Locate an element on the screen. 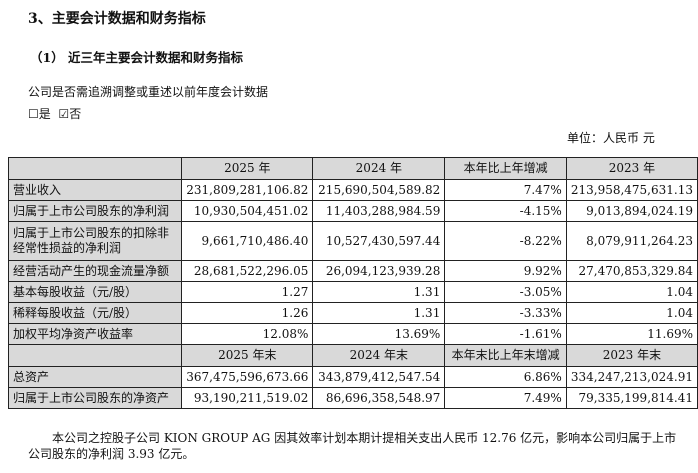 This screenshot has width=698, height=473. checkbox-unchecked-icon: ☐ is located at coordinates (33, 114).